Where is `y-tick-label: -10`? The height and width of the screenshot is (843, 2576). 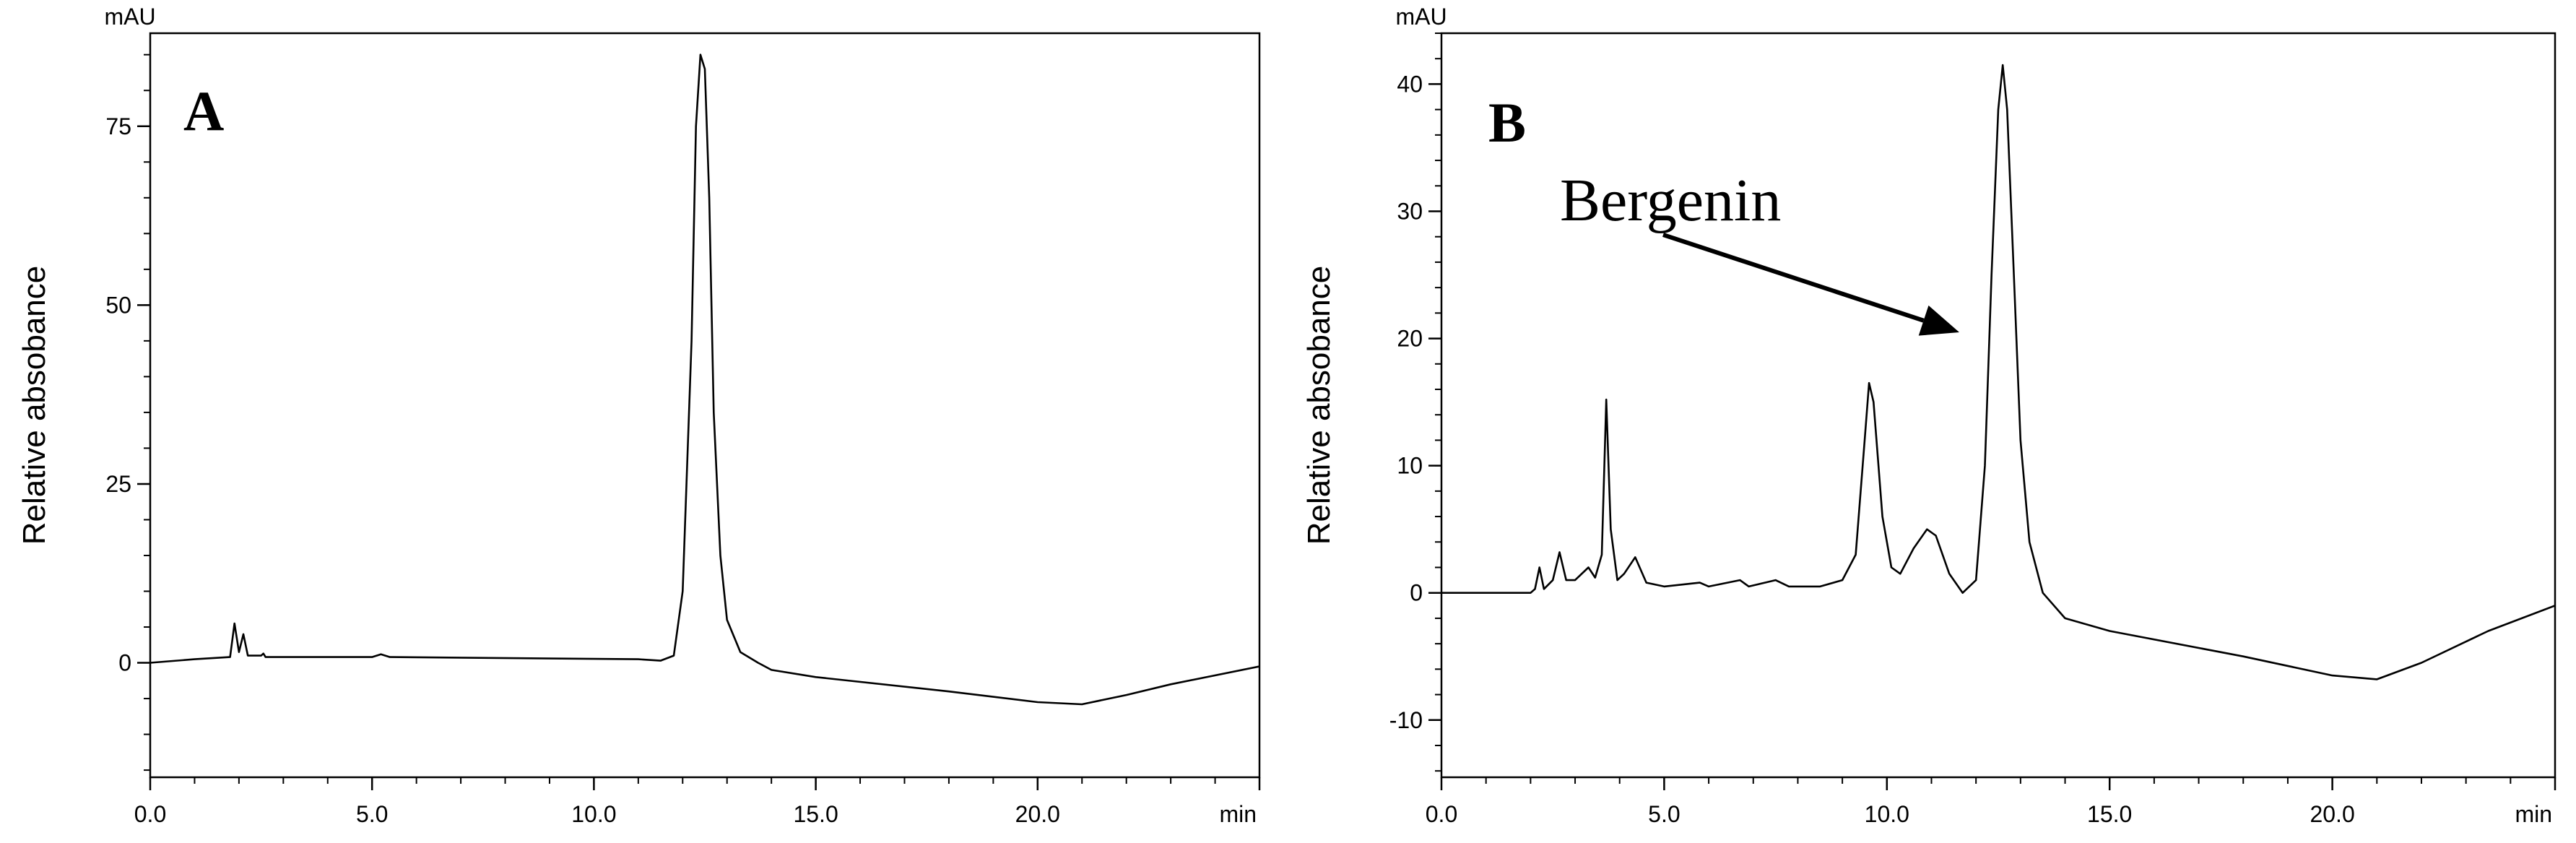 y-tick-label: -10 is located at coordinates (1406, 720).